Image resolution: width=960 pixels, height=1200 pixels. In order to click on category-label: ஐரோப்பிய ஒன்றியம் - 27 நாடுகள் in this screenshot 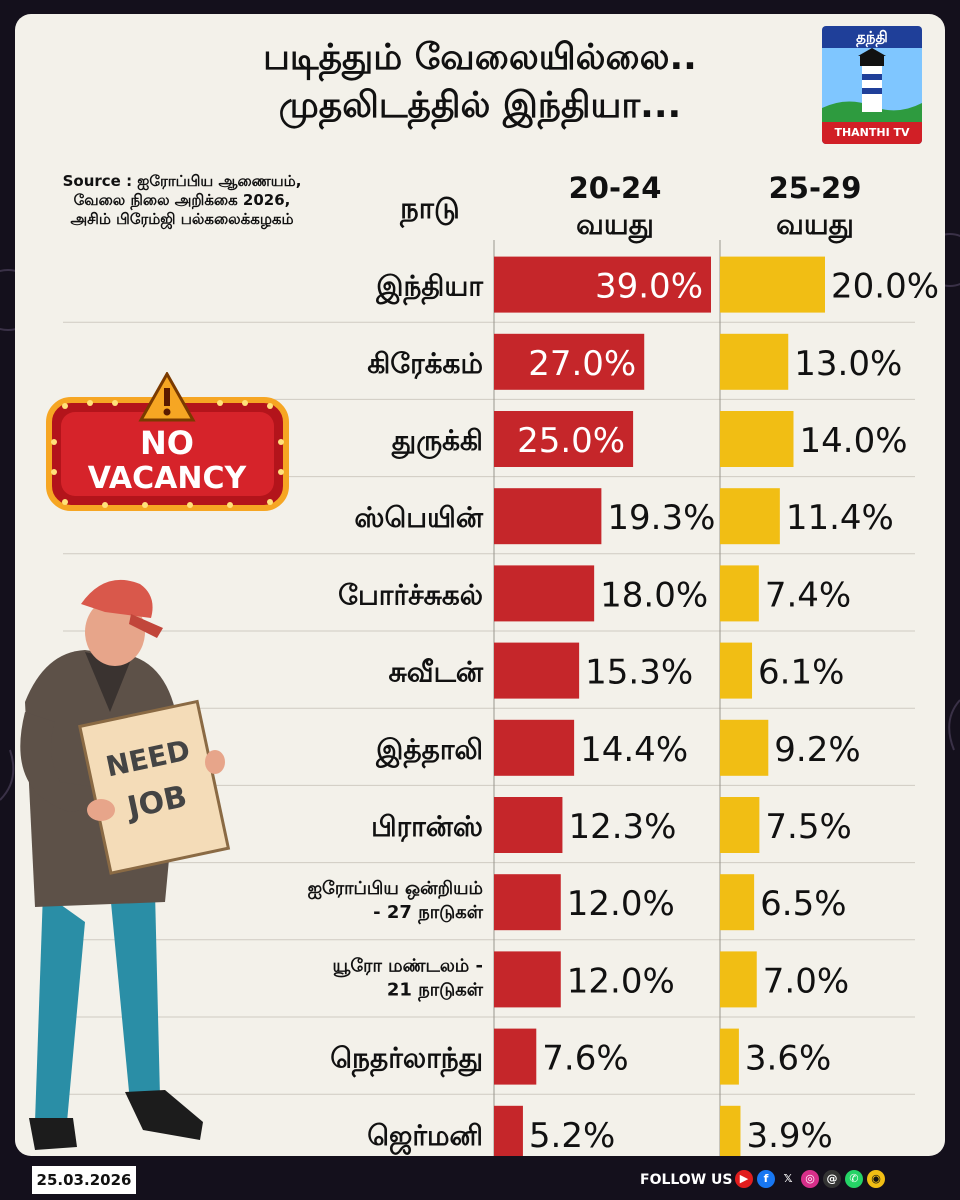, I will do `click(396, 901)`.